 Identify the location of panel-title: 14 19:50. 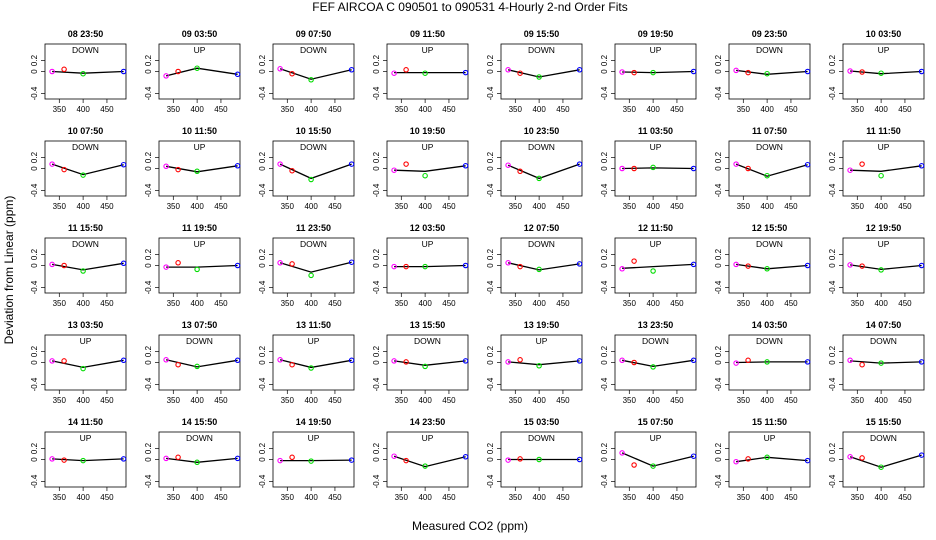
(314, 422).